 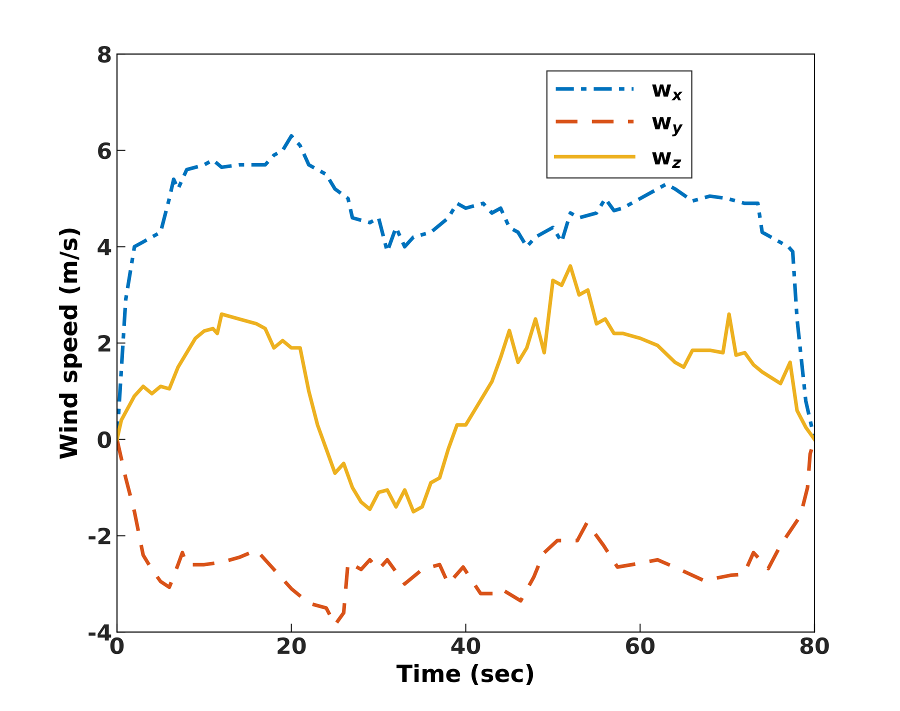 I want to click on legend-label: w$_{z}$, so click(x=667, y=160).